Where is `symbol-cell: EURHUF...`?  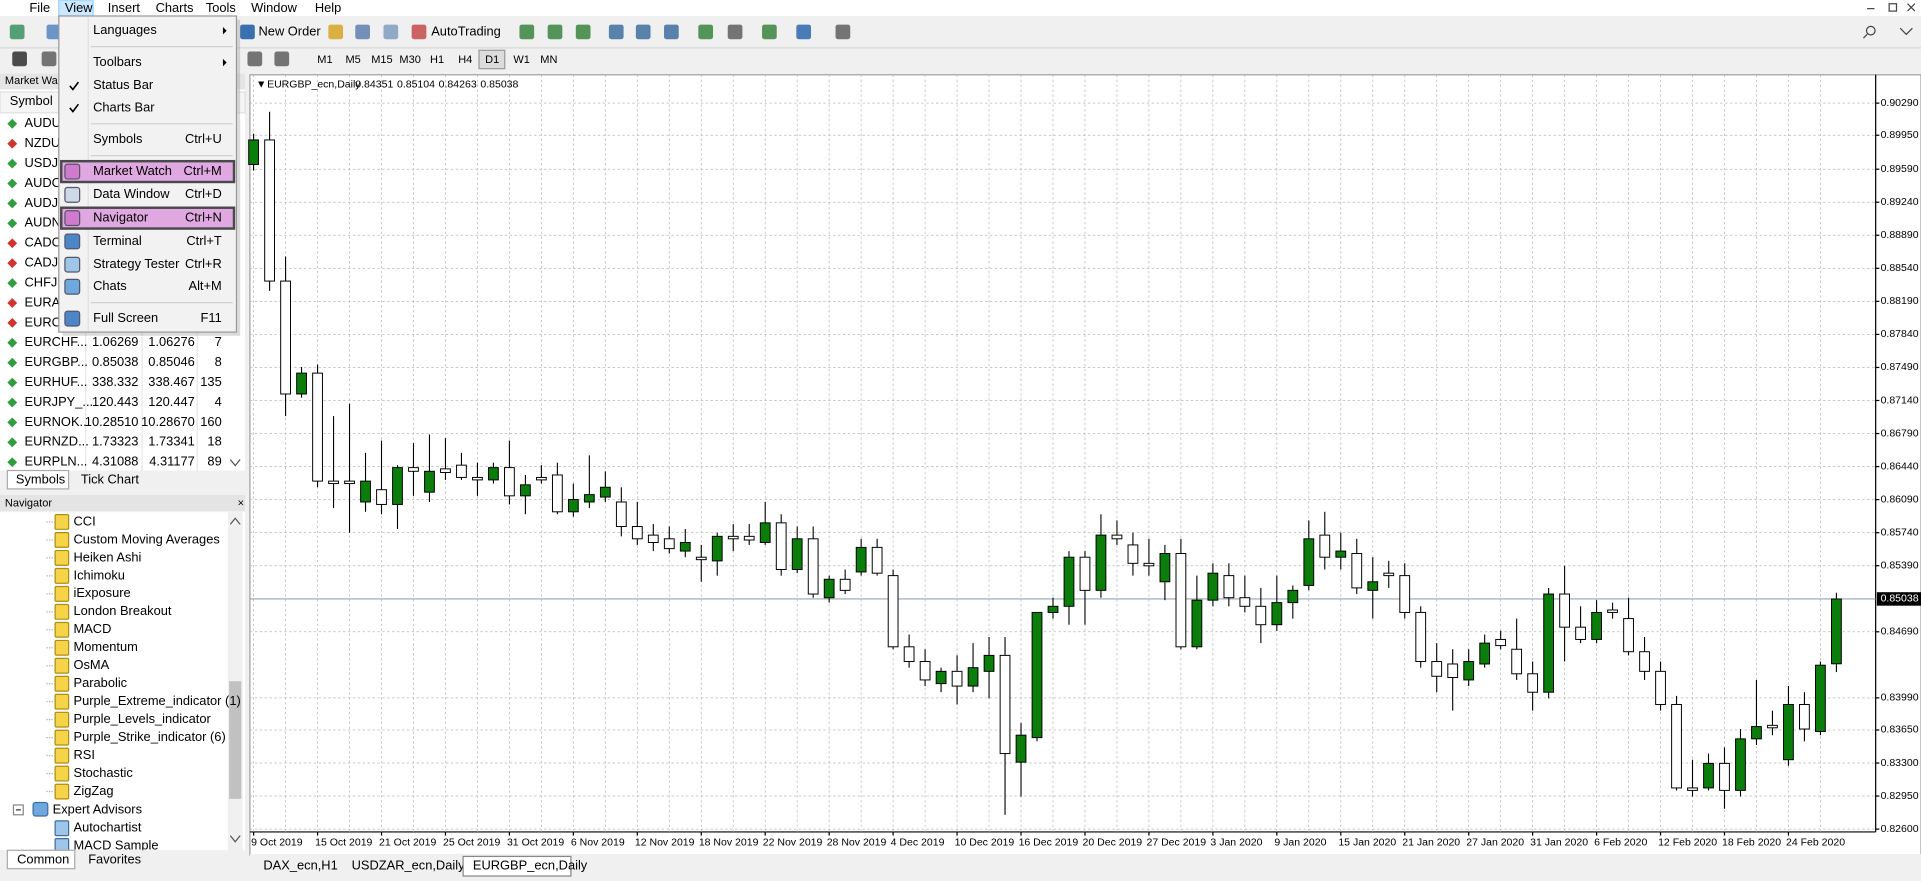
symbol-cell: EURHUF... is located at coordinates (56, 381).